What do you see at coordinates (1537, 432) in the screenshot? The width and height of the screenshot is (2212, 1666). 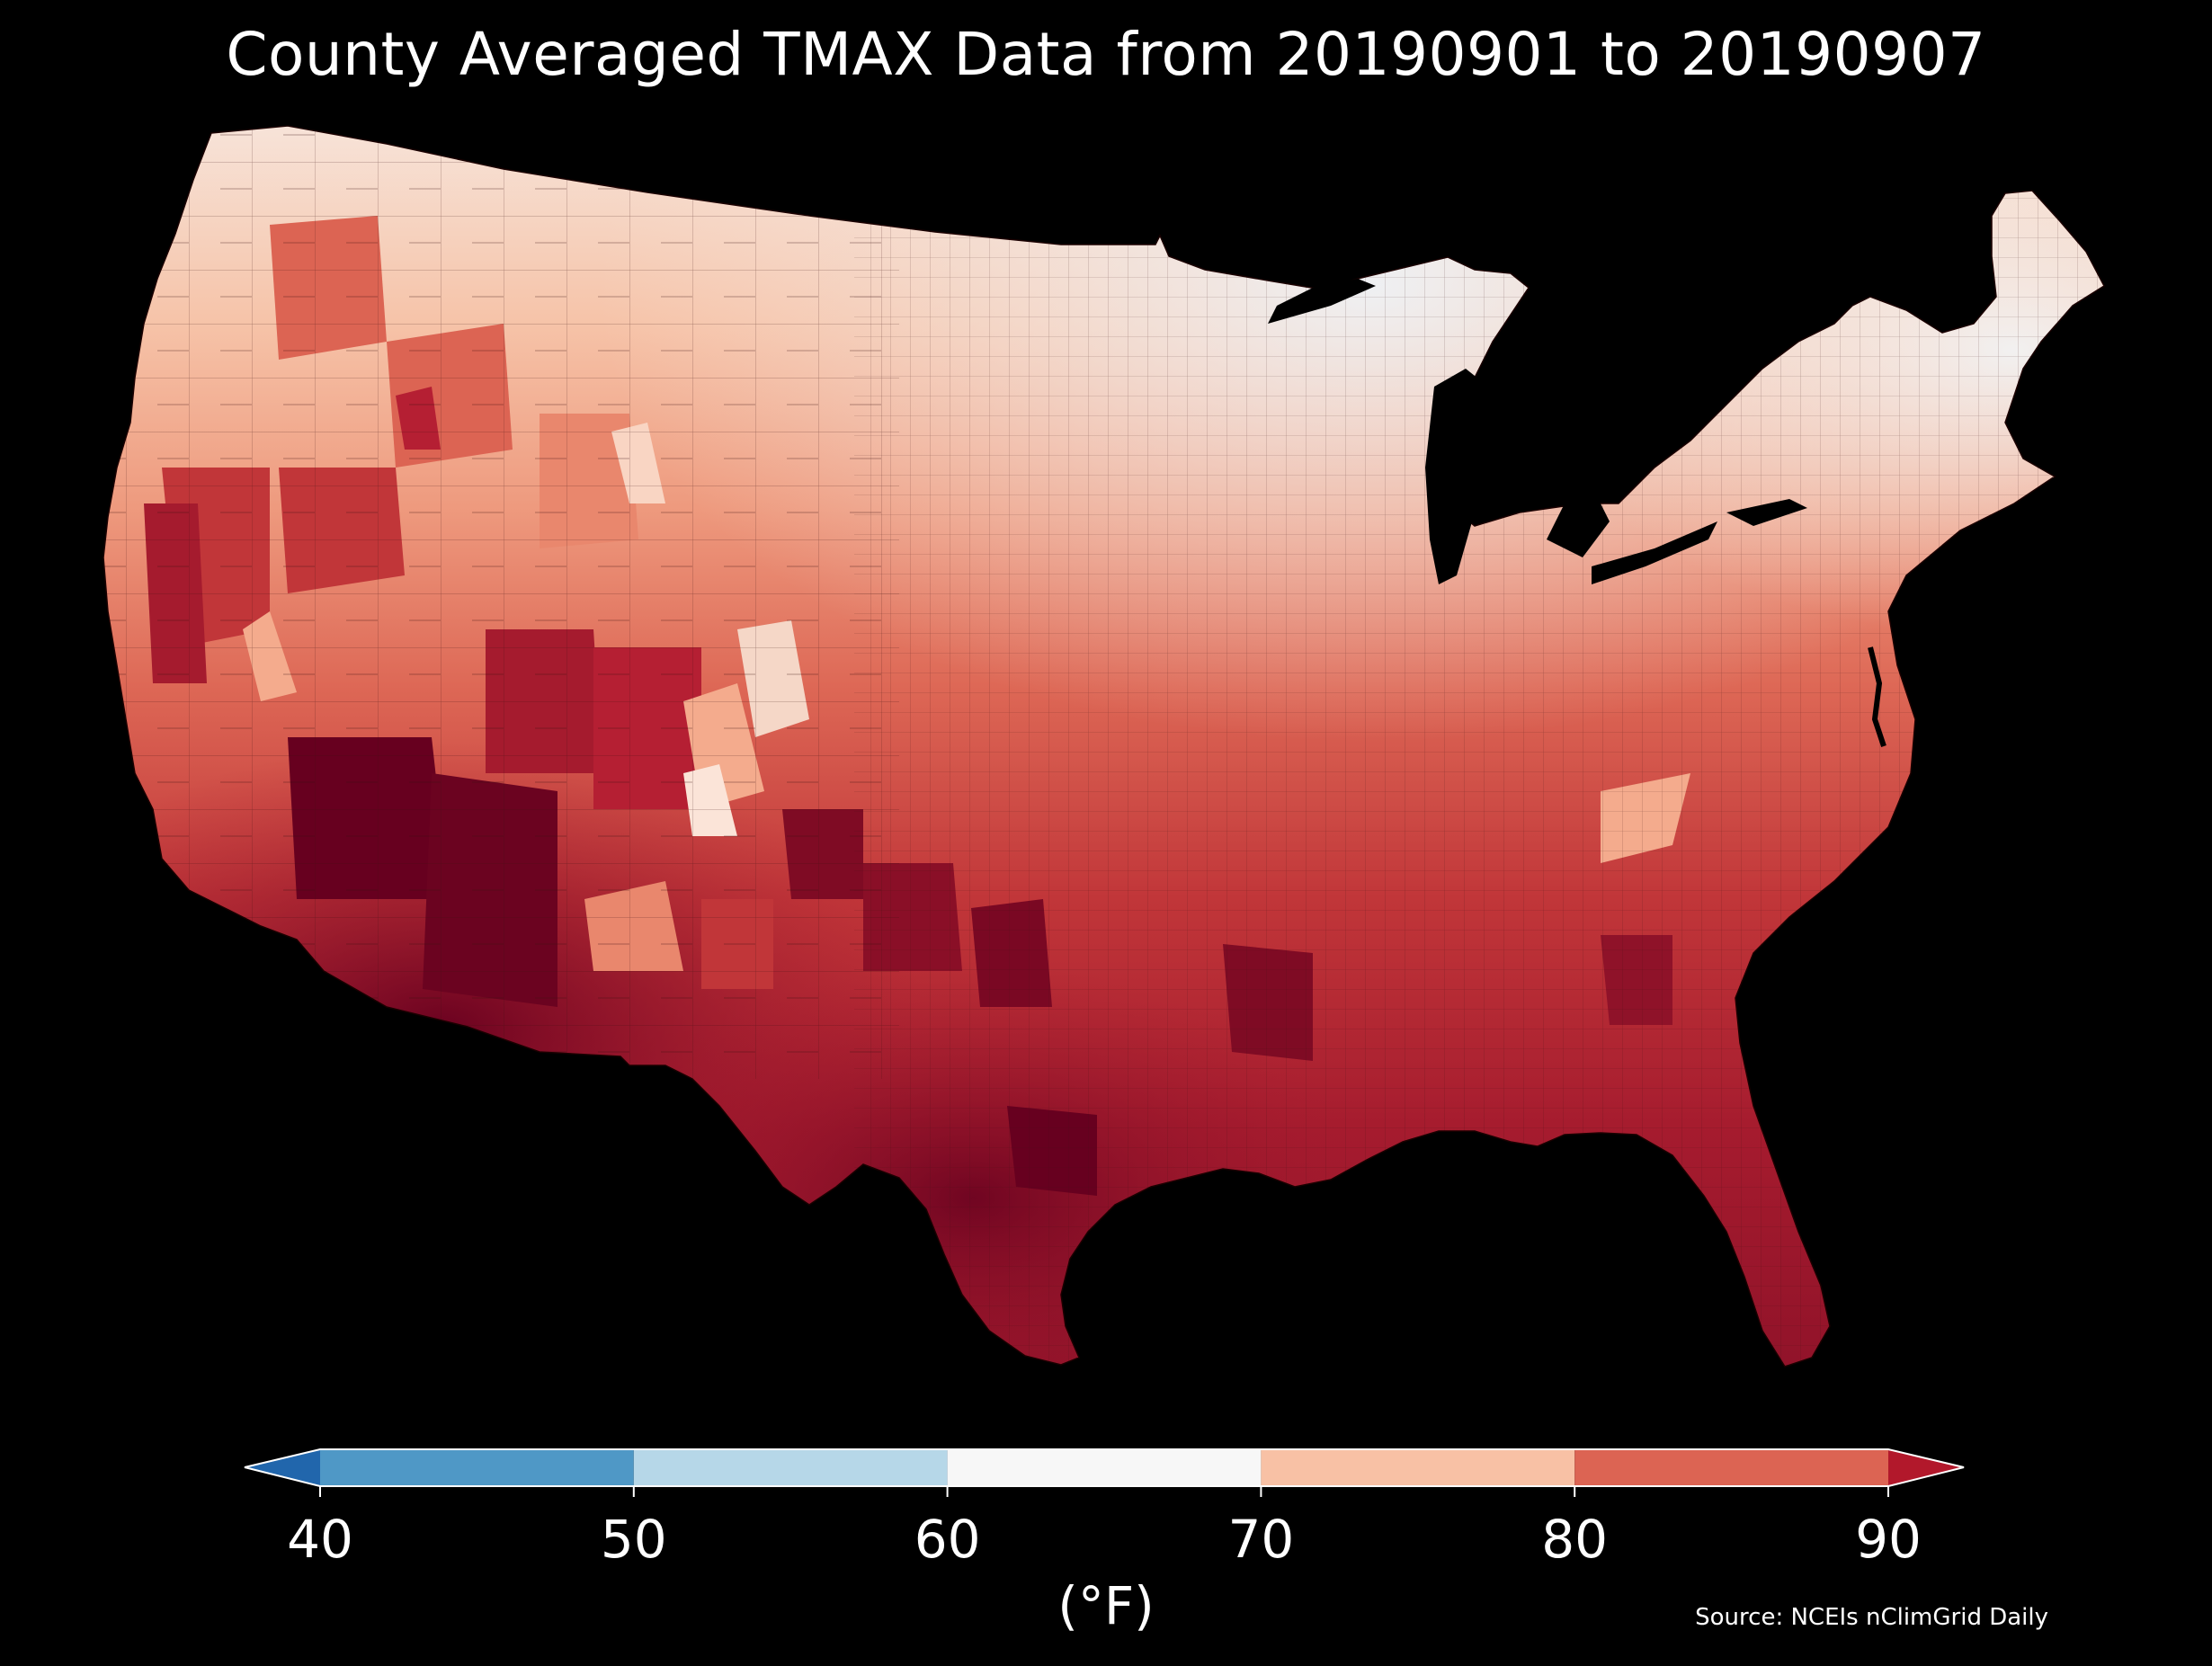 I see `great-lakes` at bounding box center [1537, 432].